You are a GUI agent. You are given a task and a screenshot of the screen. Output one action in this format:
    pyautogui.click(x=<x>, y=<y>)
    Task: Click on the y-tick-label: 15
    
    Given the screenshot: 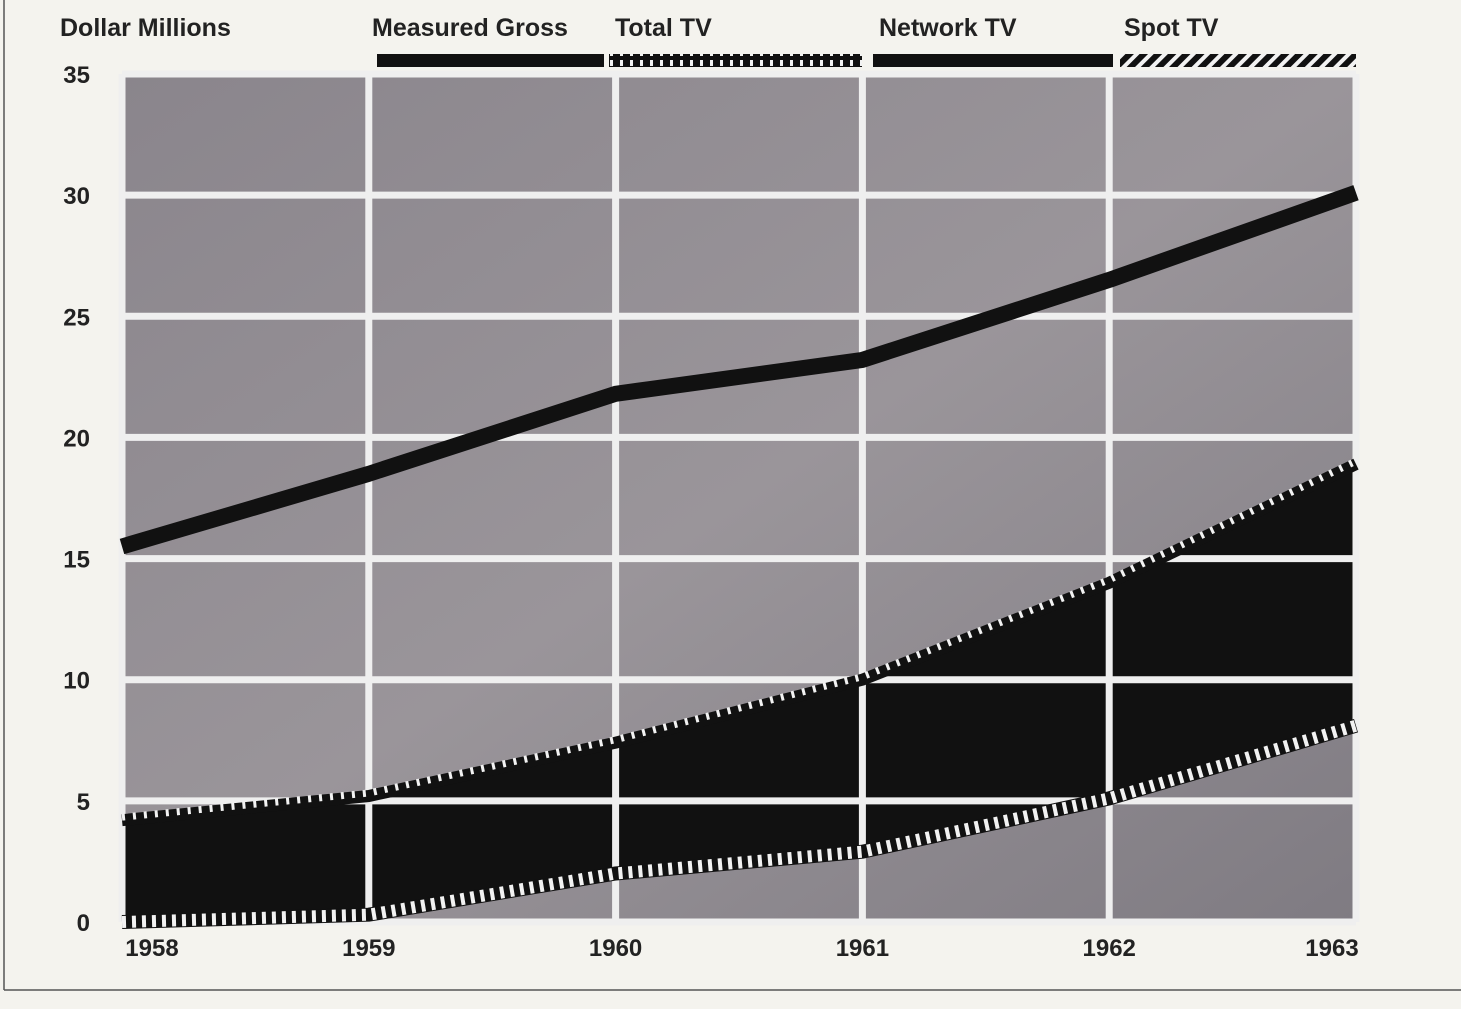 What is the action you would take?
    pyautogui.click(x=76, y=560)
    